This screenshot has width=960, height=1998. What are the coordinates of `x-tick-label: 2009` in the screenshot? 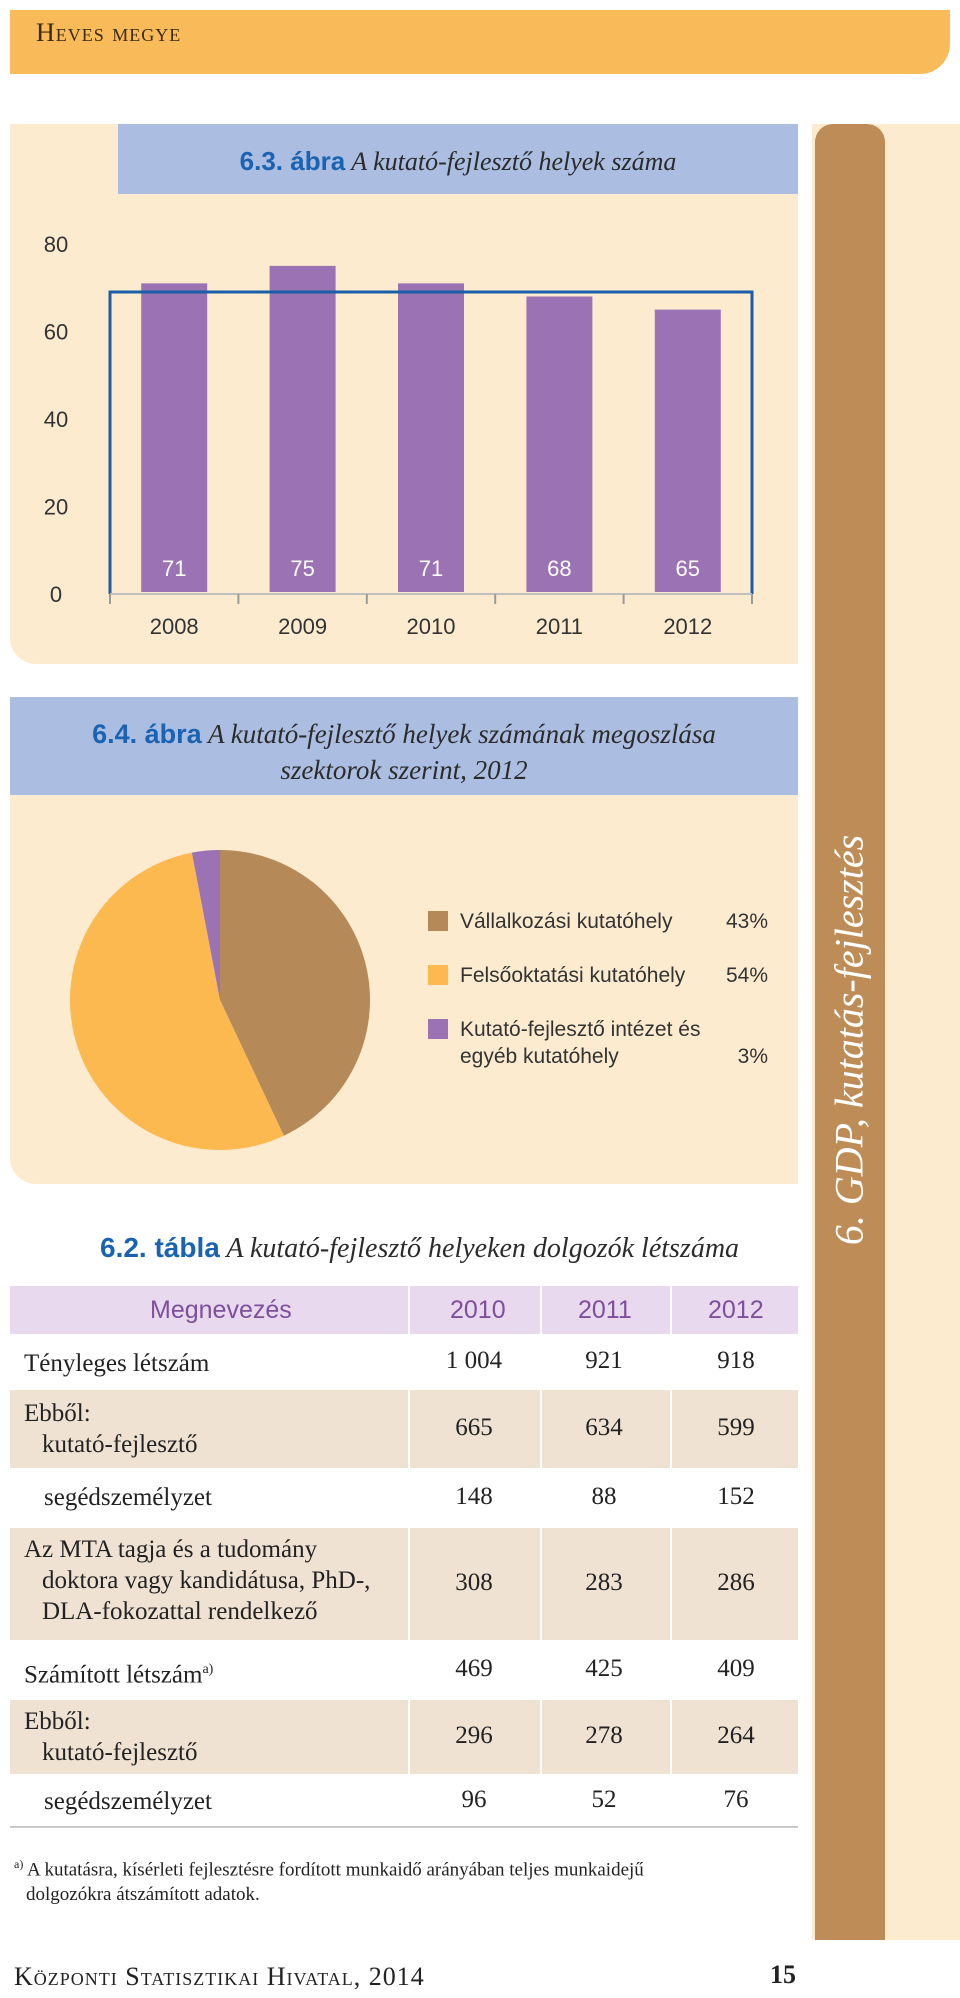 It's located at (302, 626).